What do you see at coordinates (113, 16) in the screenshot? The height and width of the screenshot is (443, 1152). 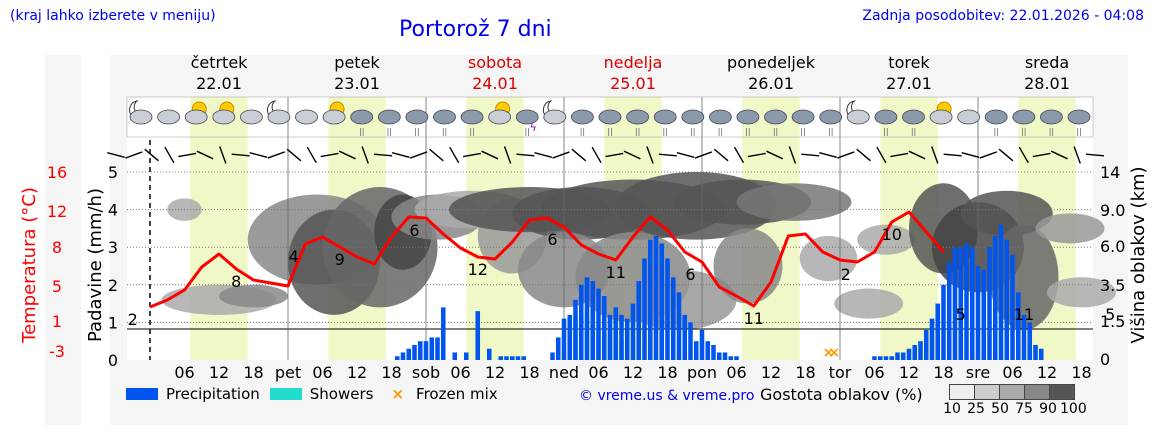 I see `region-hint: (kraj lahko izberete v meniju)` at bounding box center [113, 16].